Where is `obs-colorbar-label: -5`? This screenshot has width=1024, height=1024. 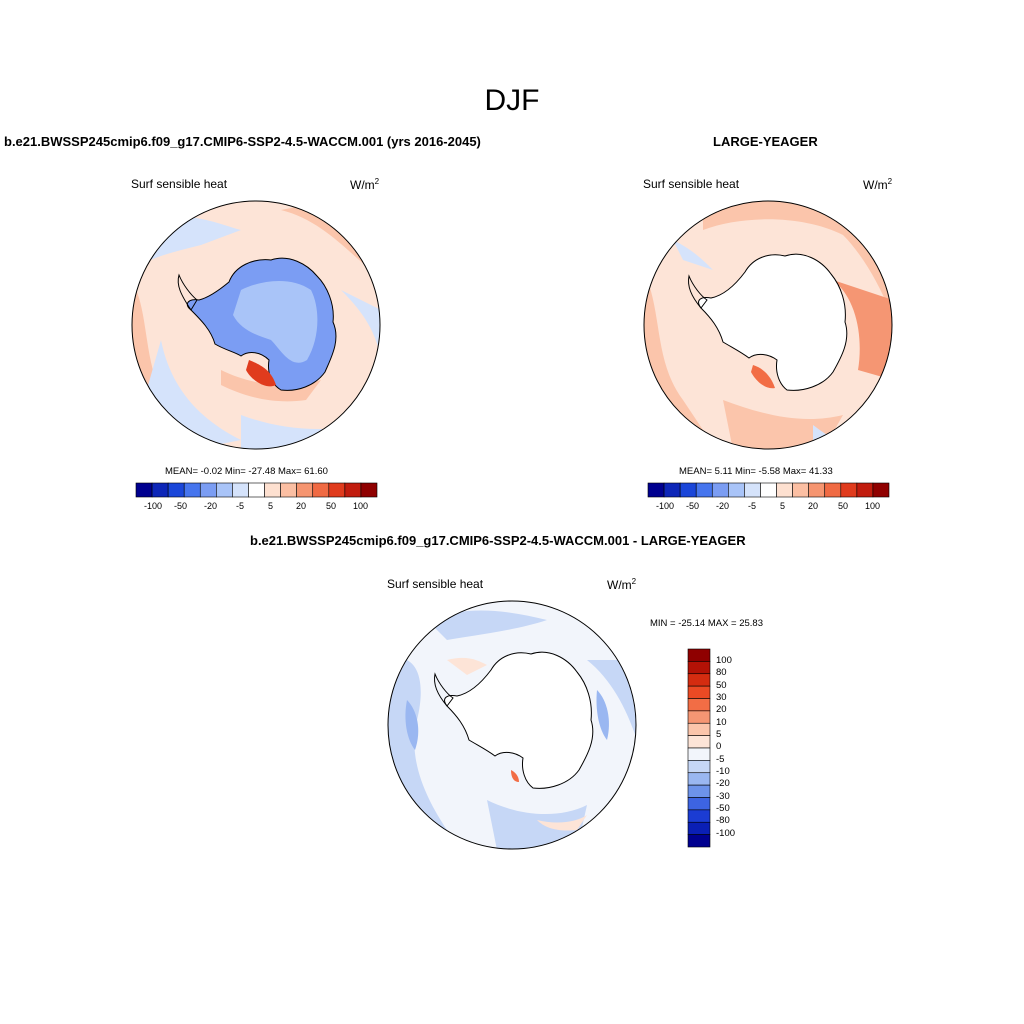 obs-colorbar-label: -5 is located at coordinates (752, 506).